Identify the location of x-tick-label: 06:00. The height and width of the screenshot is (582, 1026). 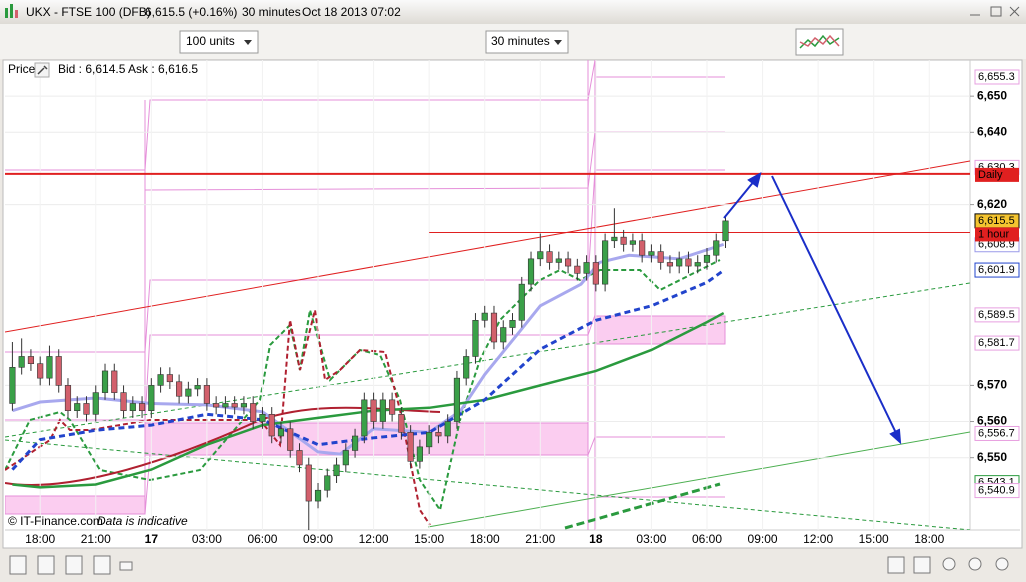
(262, 539).